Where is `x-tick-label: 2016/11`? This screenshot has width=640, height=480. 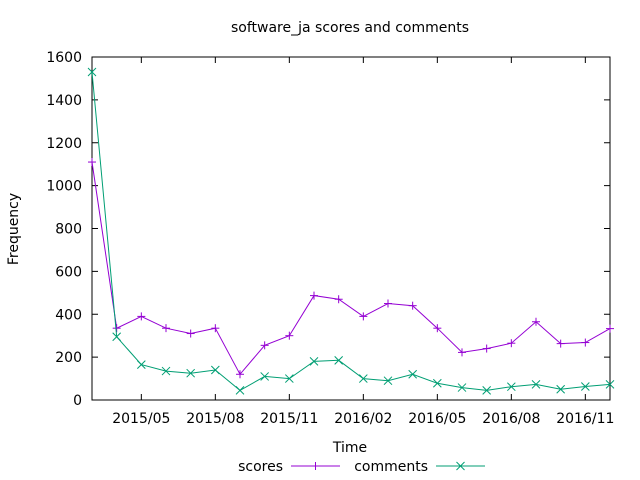 x-tick-label: 2016/11 is located at coordinates (585, 419).